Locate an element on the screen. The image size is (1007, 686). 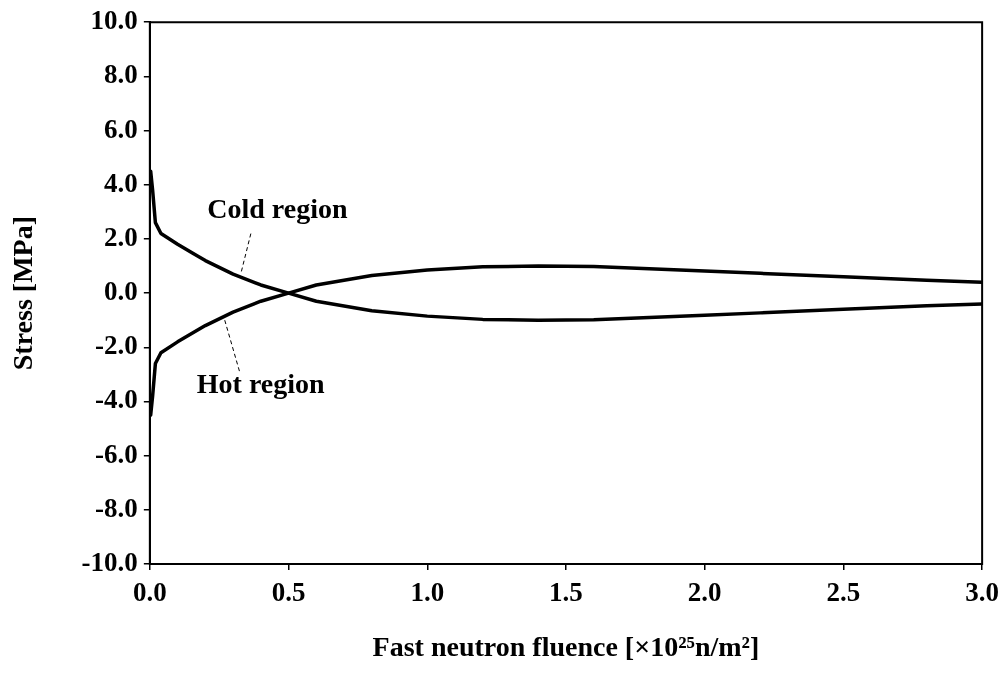
x-tick-label: 0.5 is located at coordinates (288, 592).